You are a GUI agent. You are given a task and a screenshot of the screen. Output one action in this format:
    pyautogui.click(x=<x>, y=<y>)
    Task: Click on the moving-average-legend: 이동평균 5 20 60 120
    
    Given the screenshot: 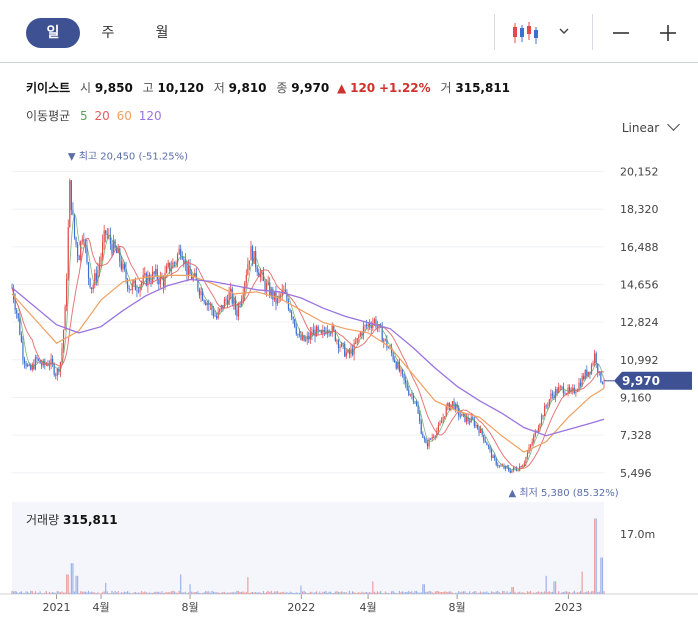 What is the action you would take?
    pyautogui.click(x=95, y=115)
    